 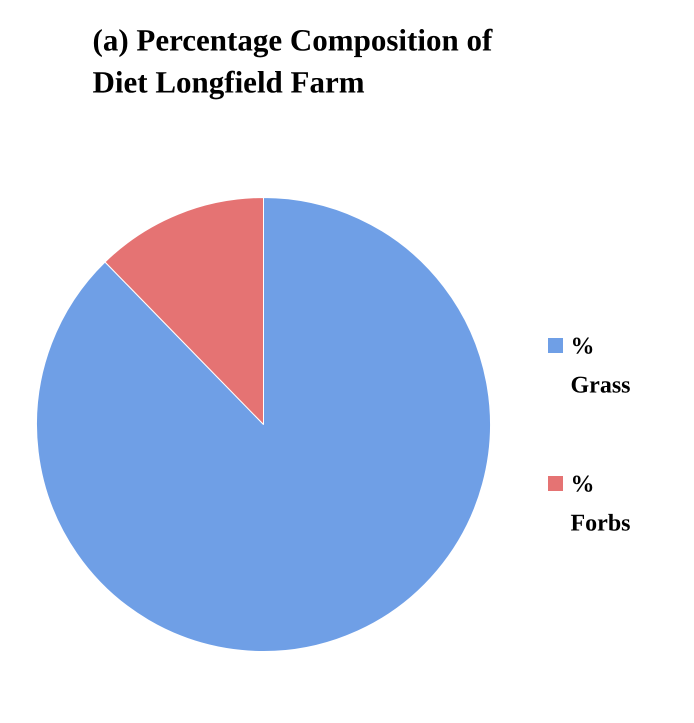 I want to click on legend-label: % Grass, so click(x=600, y=366).